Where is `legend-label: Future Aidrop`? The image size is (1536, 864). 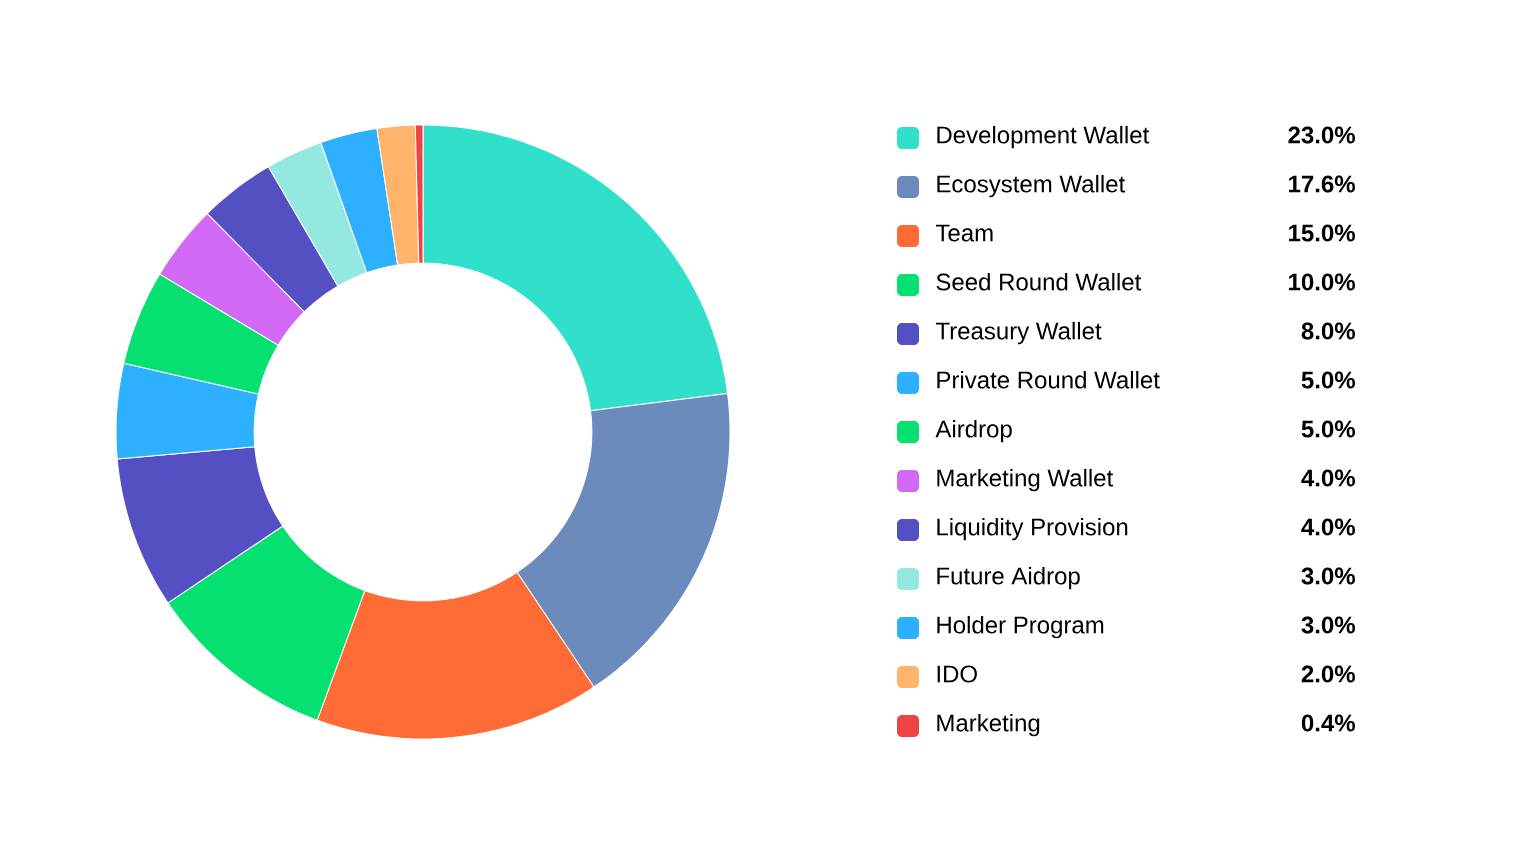
legend-label: Future Aidrop is located at coordinates (1008, 578).